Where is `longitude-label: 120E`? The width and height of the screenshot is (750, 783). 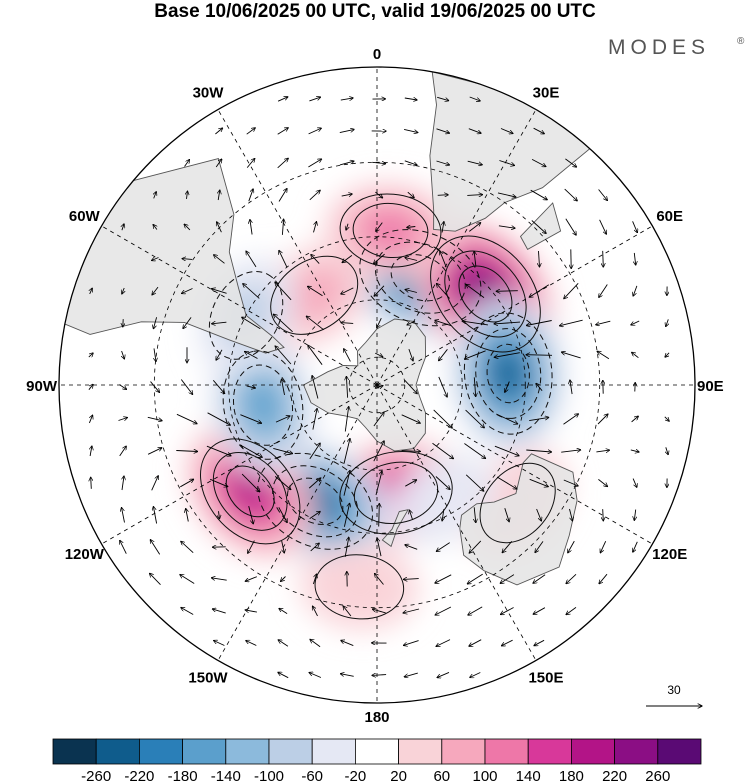
longitude-label: 120E is located at coordinates (669, 554).